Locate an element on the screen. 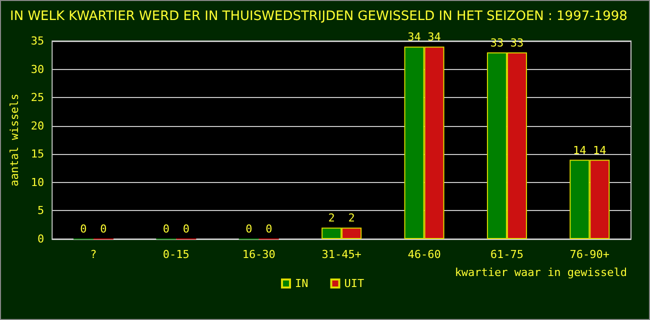  y-tick-label: 15 is located at coordinates (37, 154).